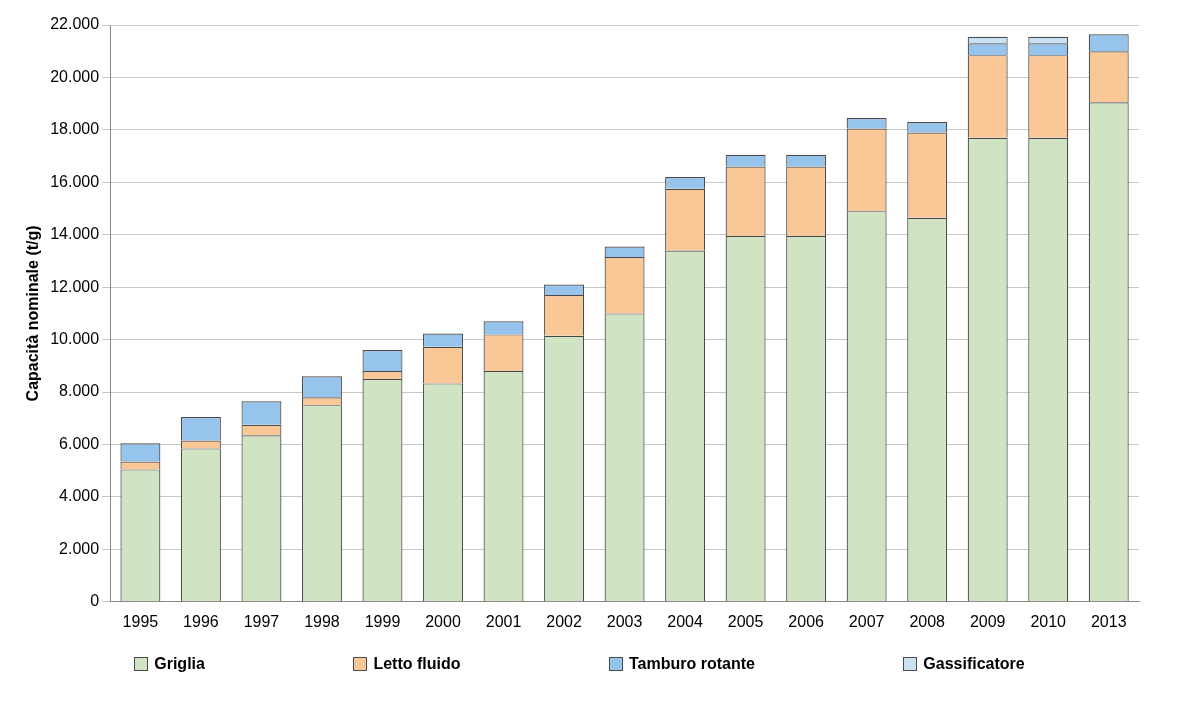  I want to click on legend-label: Griglia, so click(179, 664).